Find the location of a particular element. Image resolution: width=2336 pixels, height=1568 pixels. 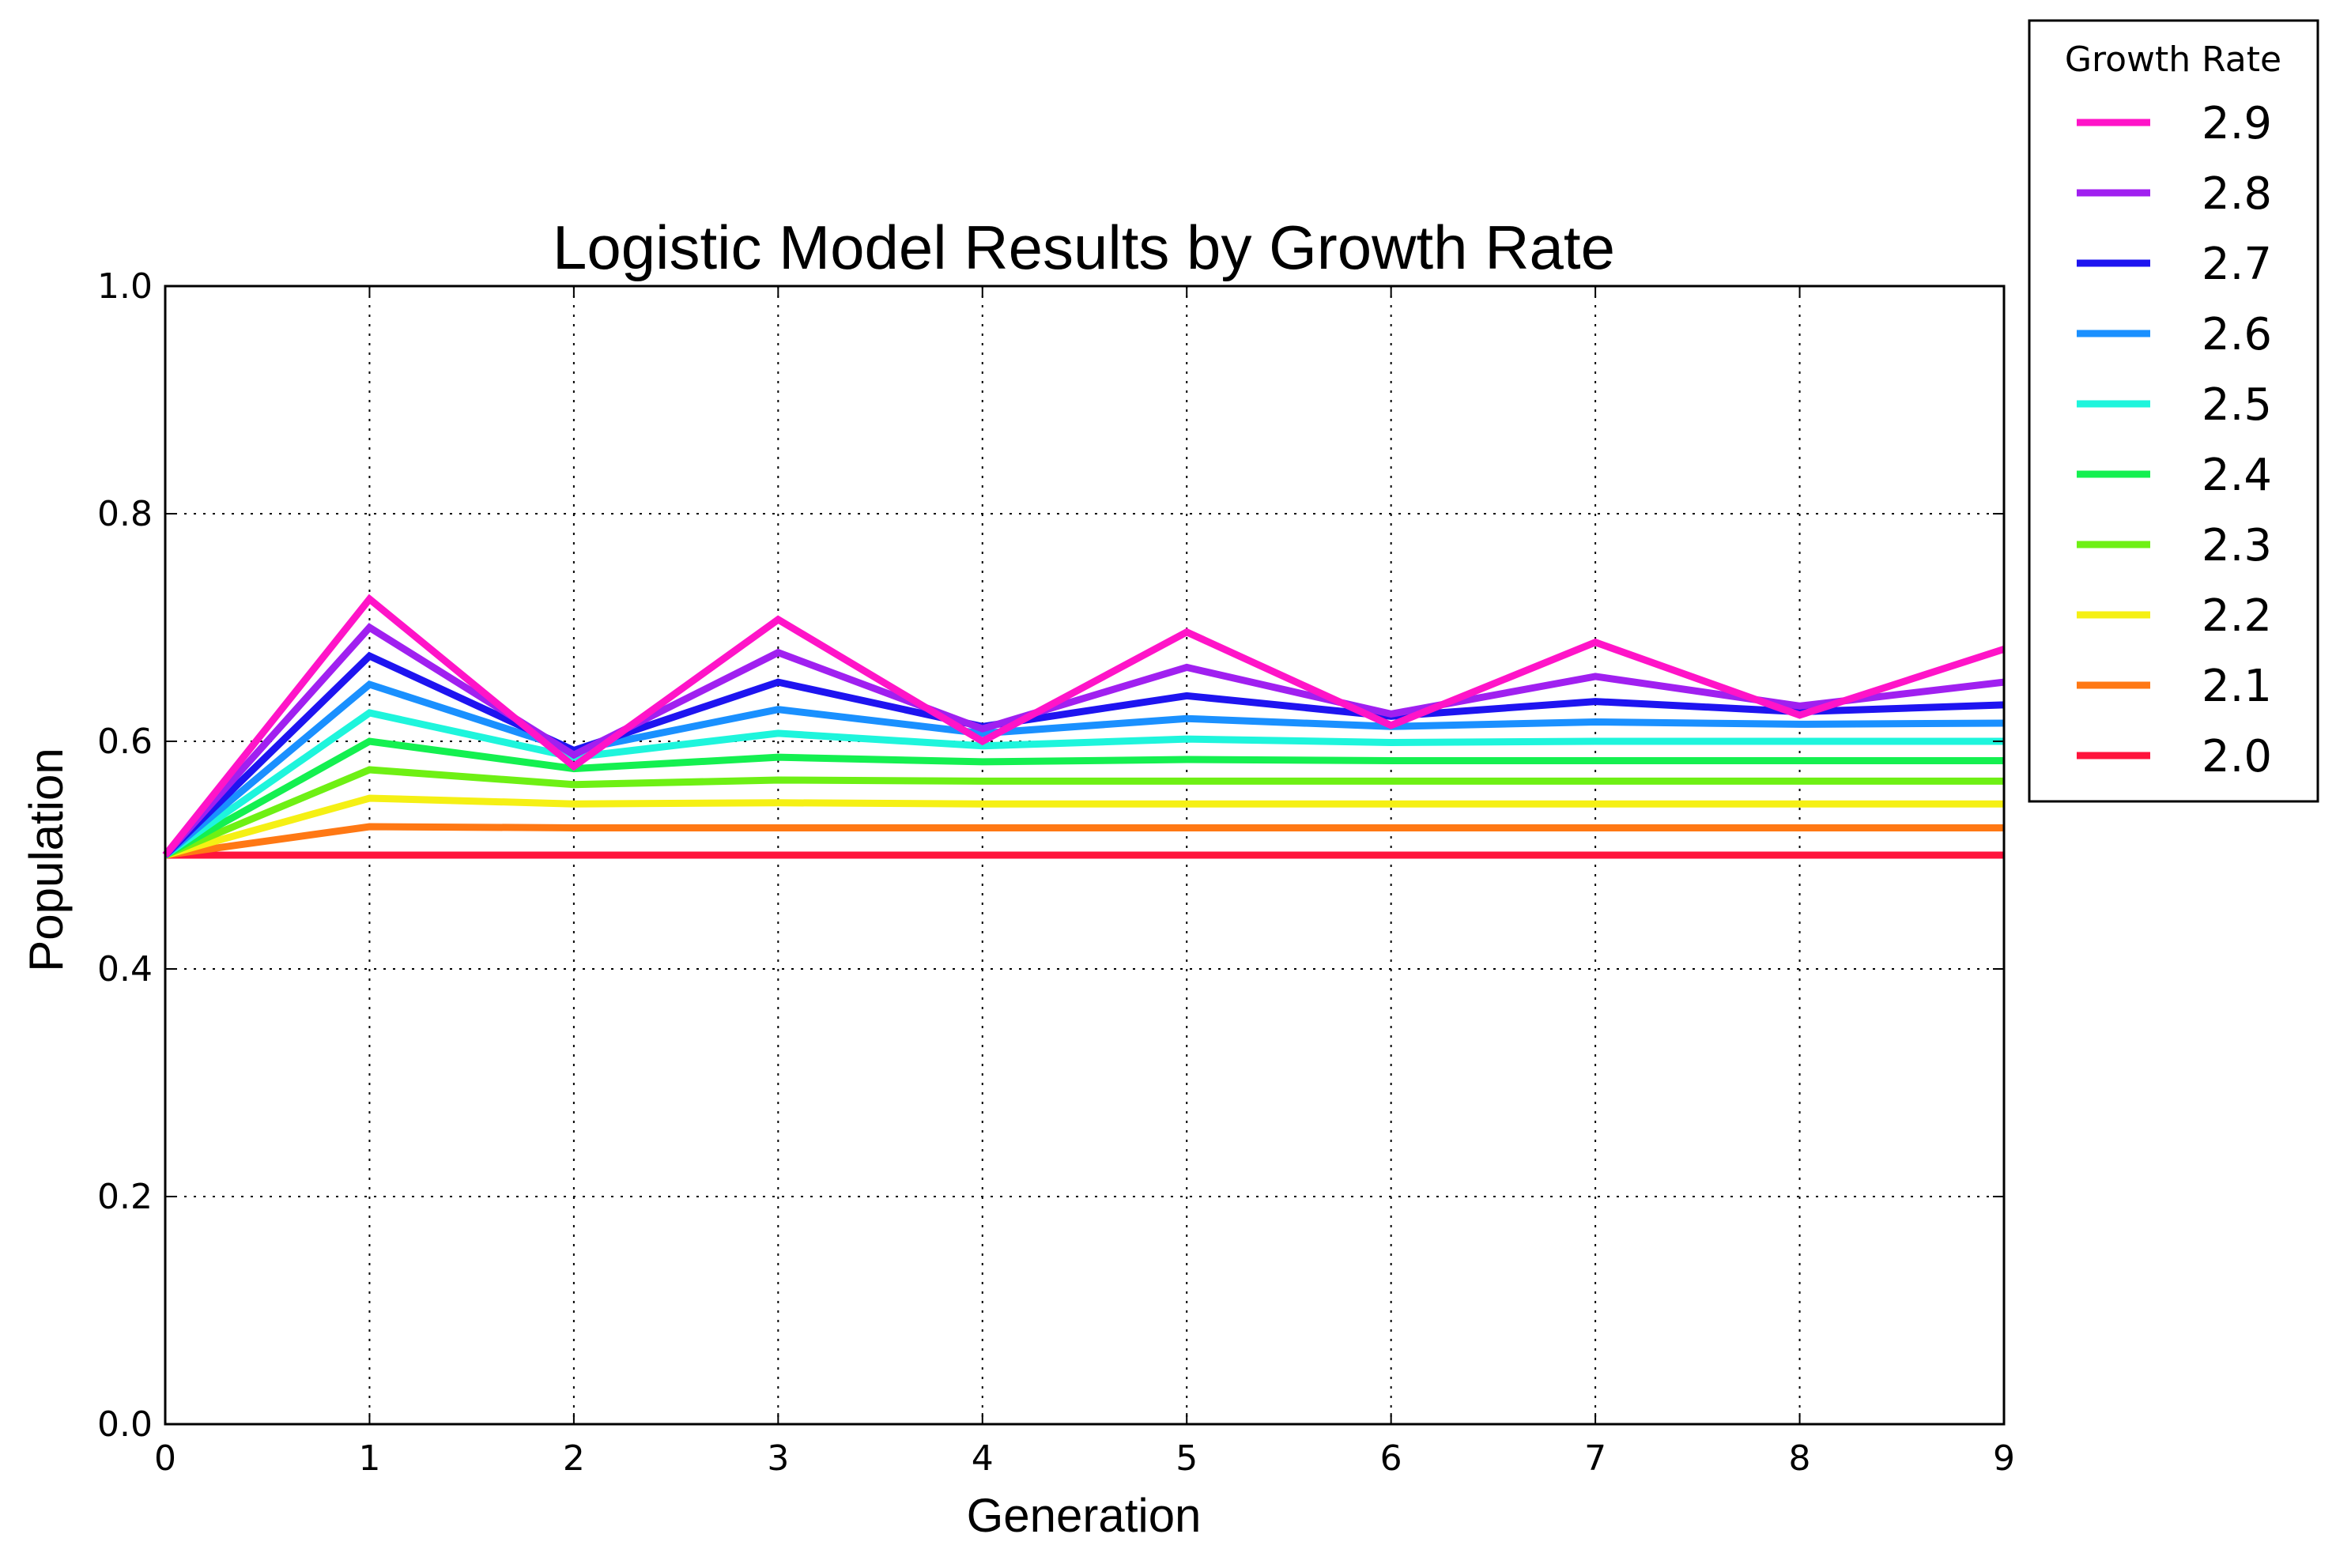

legend-title: Growth Rate is located at coordinates (2173, 60).